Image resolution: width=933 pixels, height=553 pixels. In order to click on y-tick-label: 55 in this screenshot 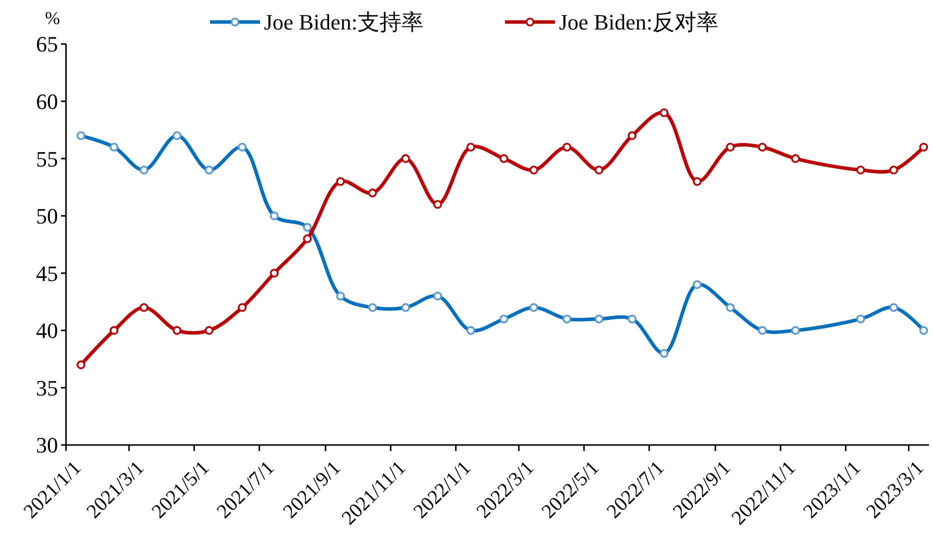, I will do `click(47, 159)`.